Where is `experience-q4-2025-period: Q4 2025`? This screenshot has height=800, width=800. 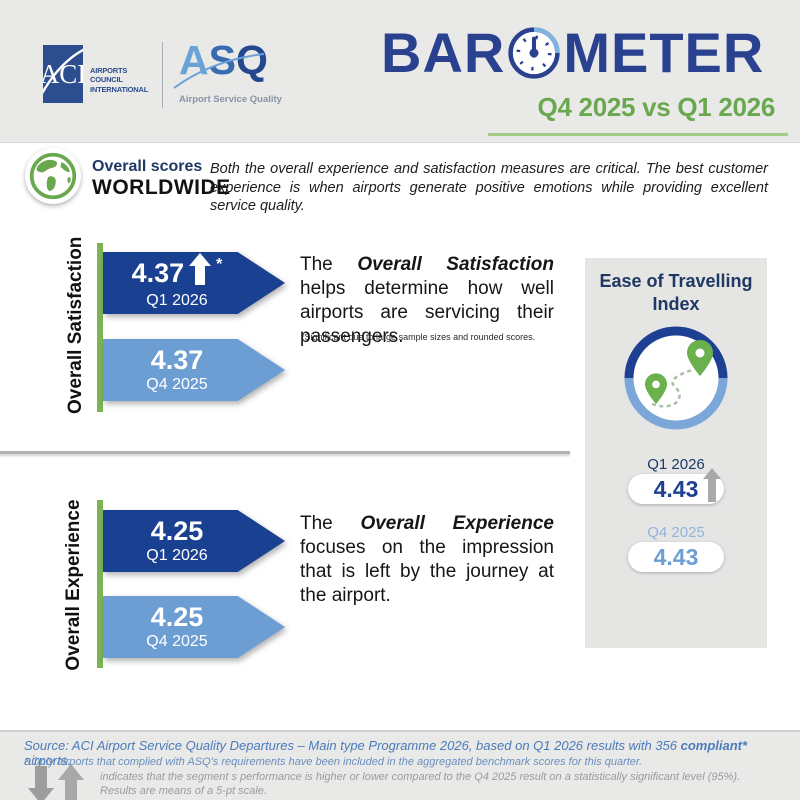 experience-q4-2025-period: Q4 2025 is located at coordinates (177, 641).